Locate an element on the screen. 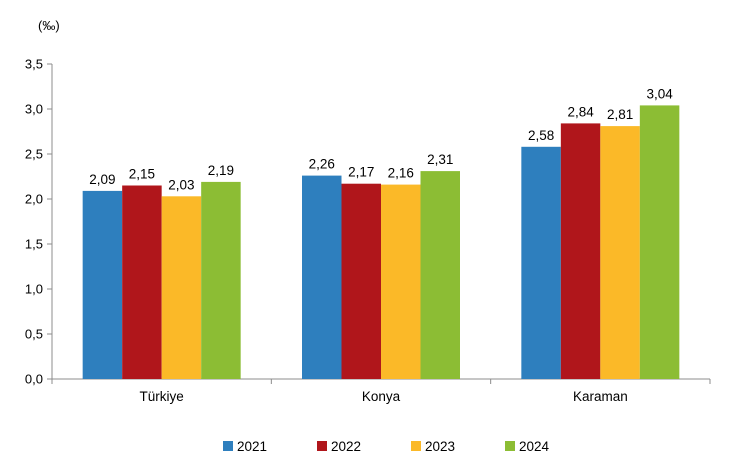 Image resolution: width=743 pixels, height=465 pixels. data-label: 3,04 is located at coordinates (659, 93).